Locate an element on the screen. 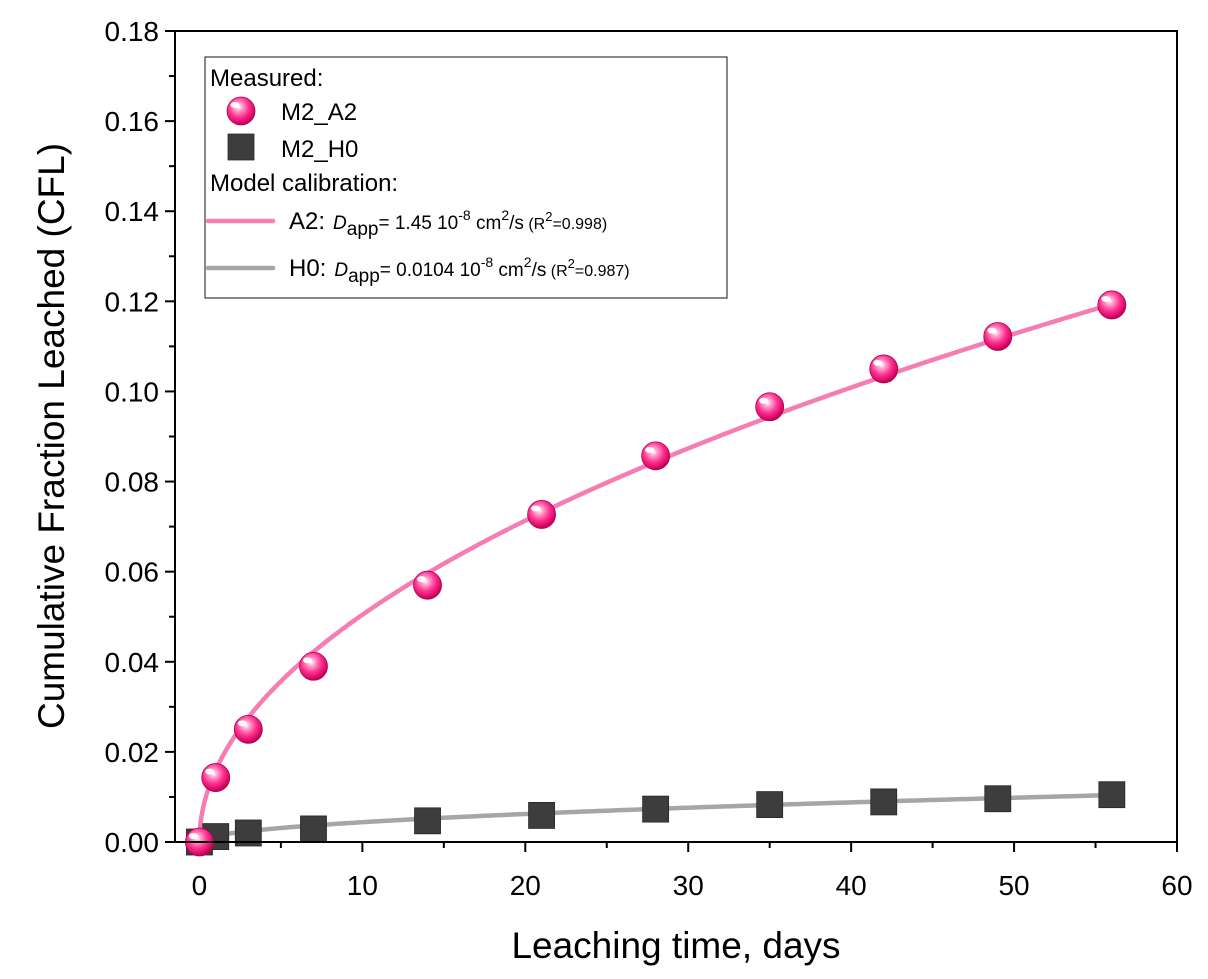  y-tick-label: 0.12 is located at coordinates (132, 301).